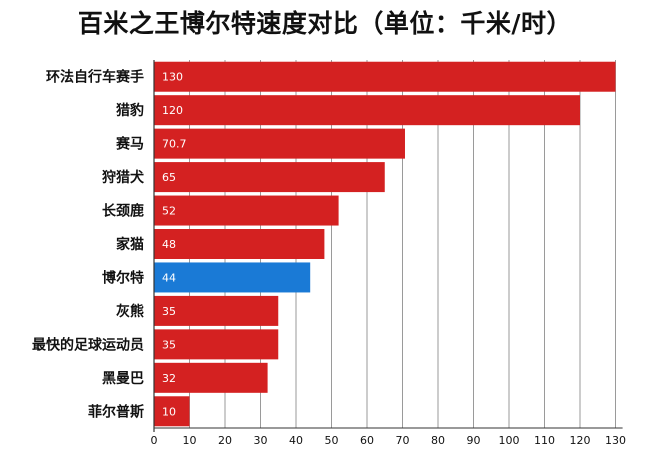 The image size is (650, 473). What do you see at coordinates (403, 440) in the screenshot?
I see `x-tick-label-70: 70` at bounding box center [403, 440].